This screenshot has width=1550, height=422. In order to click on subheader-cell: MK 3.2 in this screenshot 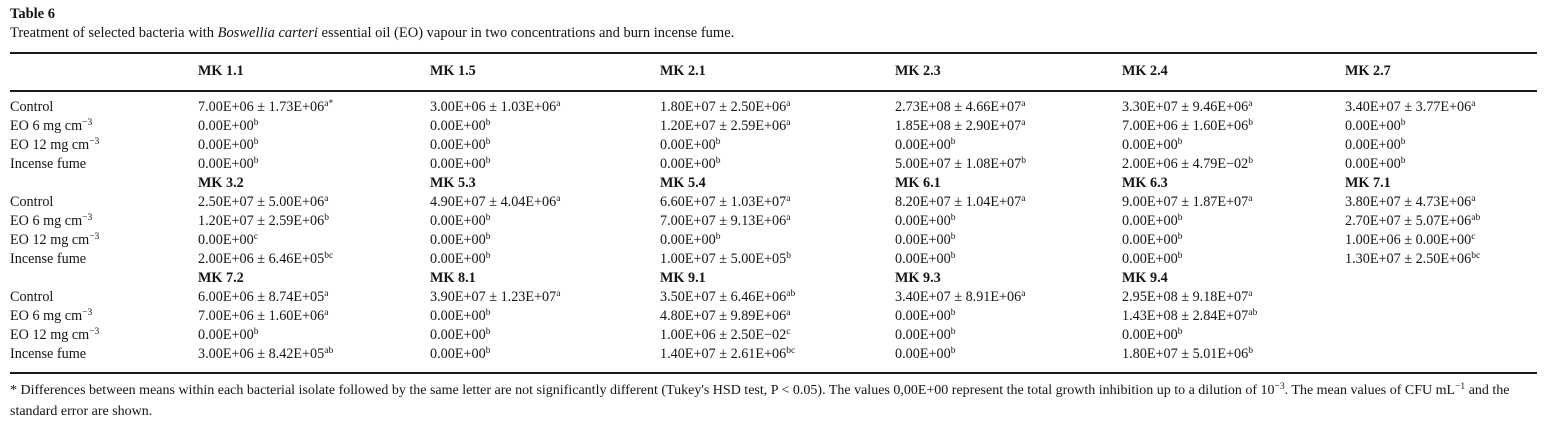, I will do `click(221, 183)`.